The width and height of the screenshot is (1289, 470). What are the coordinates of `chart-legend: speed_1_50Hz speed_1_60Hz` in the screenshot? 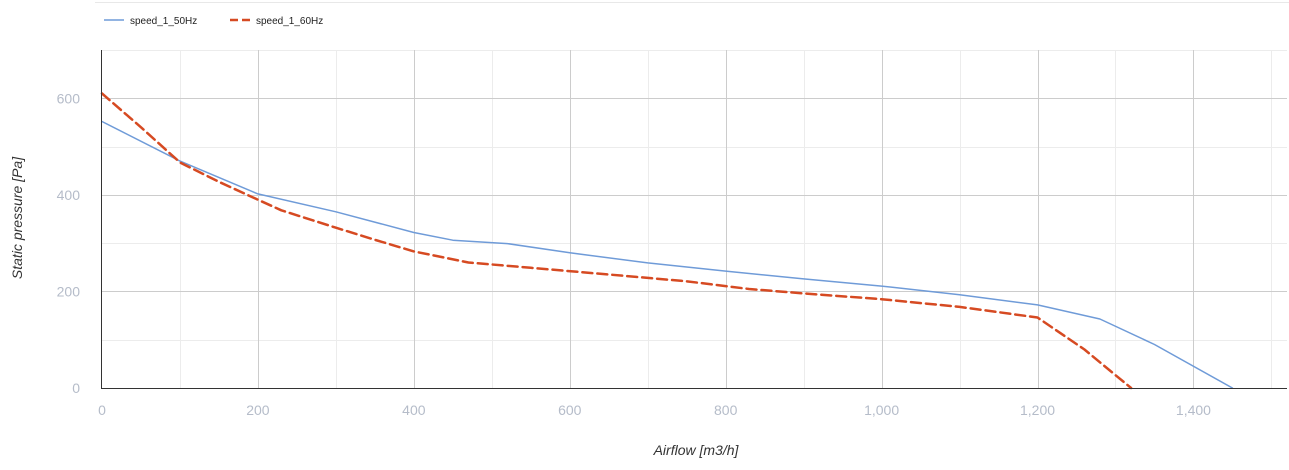 It's located at (213, 21).